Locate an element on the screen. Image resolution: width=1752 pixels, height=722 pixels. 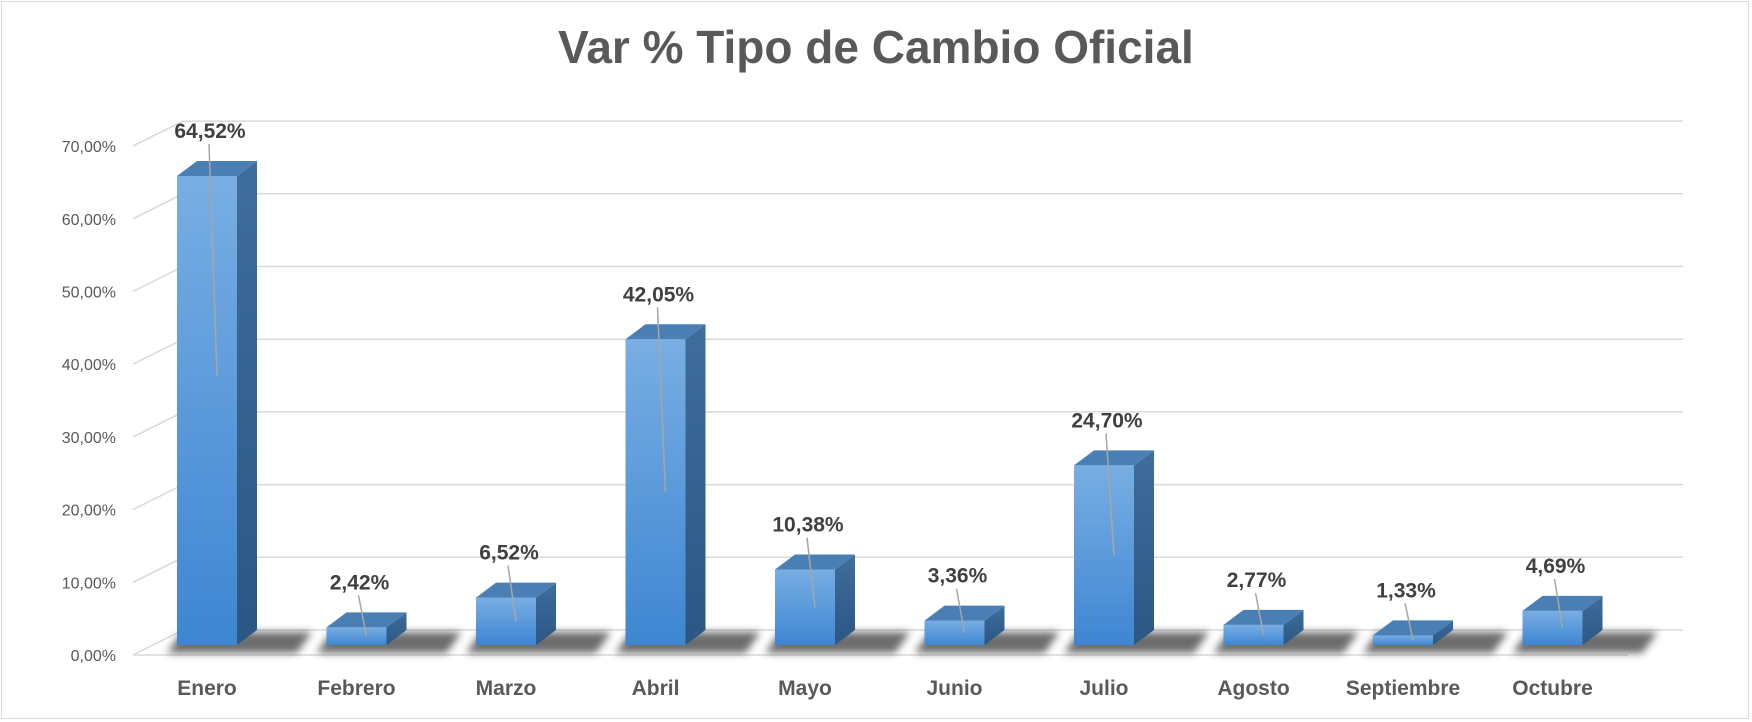
data-label: 64,52% is located at coordinates (210, 131).